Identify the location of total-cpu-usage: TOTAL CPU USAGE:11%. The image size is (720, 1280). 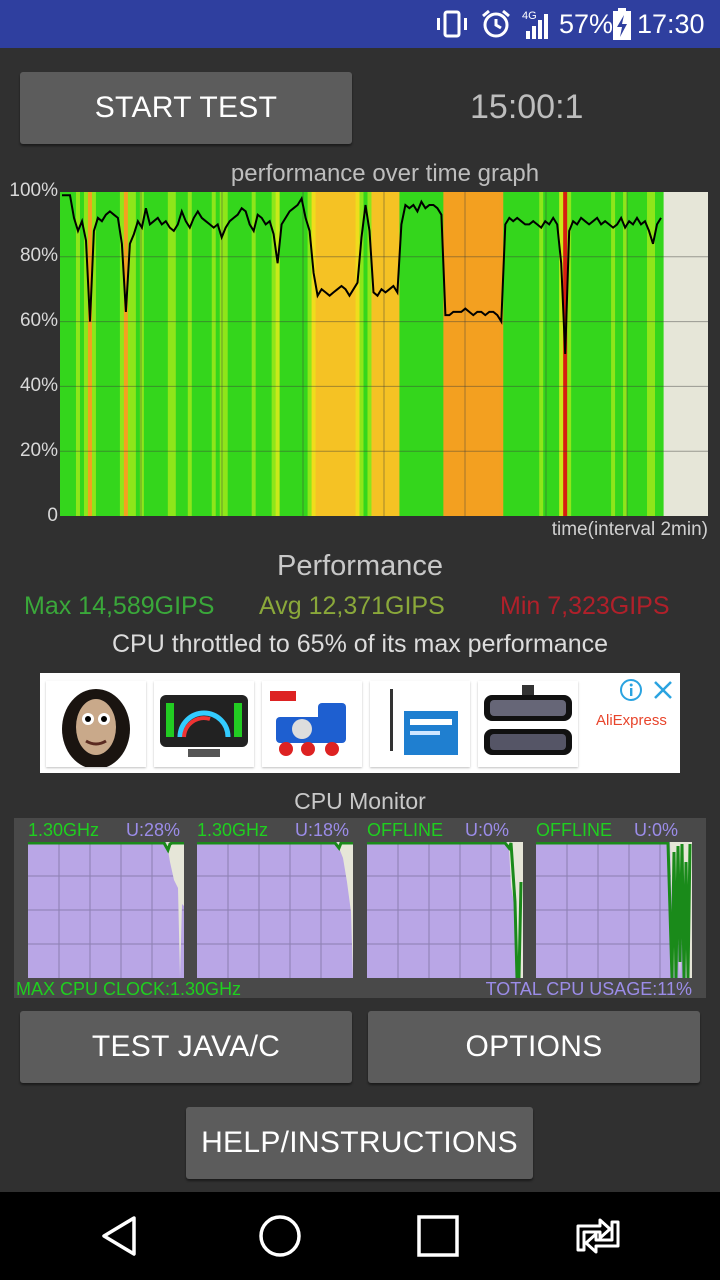
(588, 989).